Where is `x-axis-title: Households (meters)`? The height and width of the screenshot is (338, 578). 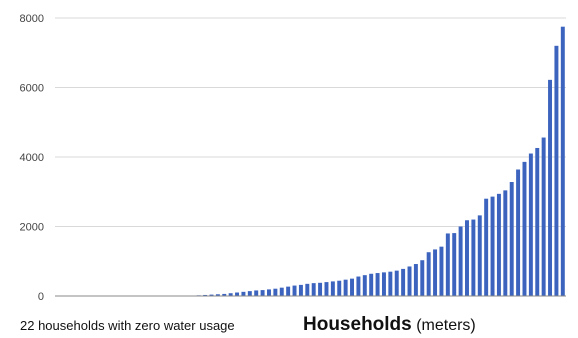 x-axis-title: Households (meters) is located at coordinates (389, 325).